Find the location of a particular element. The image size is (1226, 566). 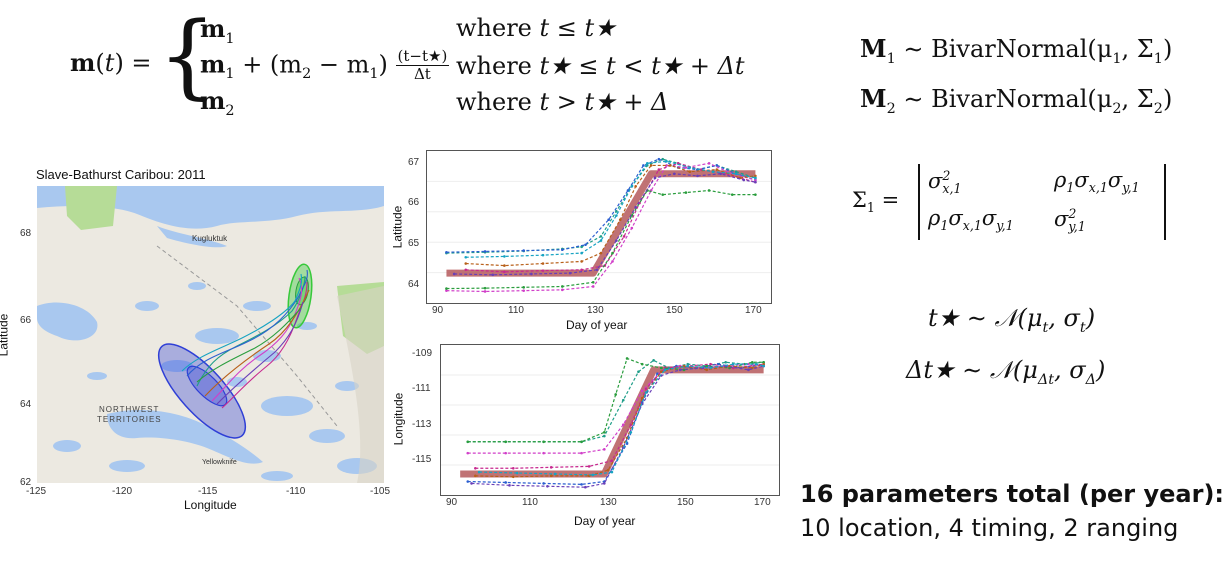

matrix-cell-11: σ2x,1 is located at coordinates (945, 182).